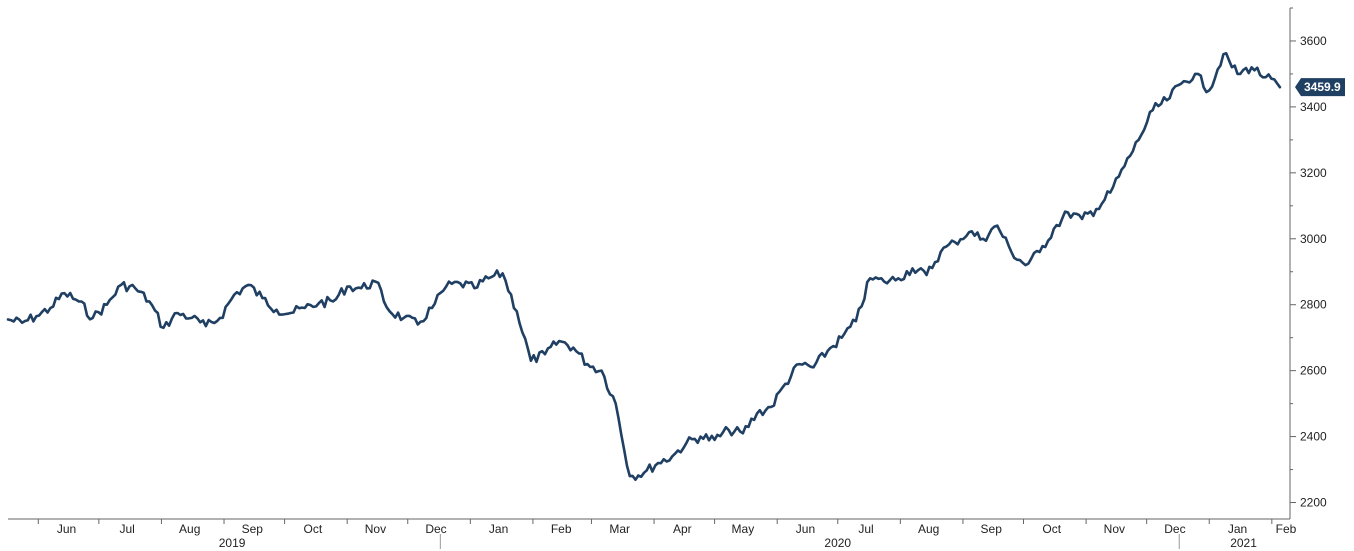  I want to click on x-tick-label-19: Jan, so click(1237, 529).